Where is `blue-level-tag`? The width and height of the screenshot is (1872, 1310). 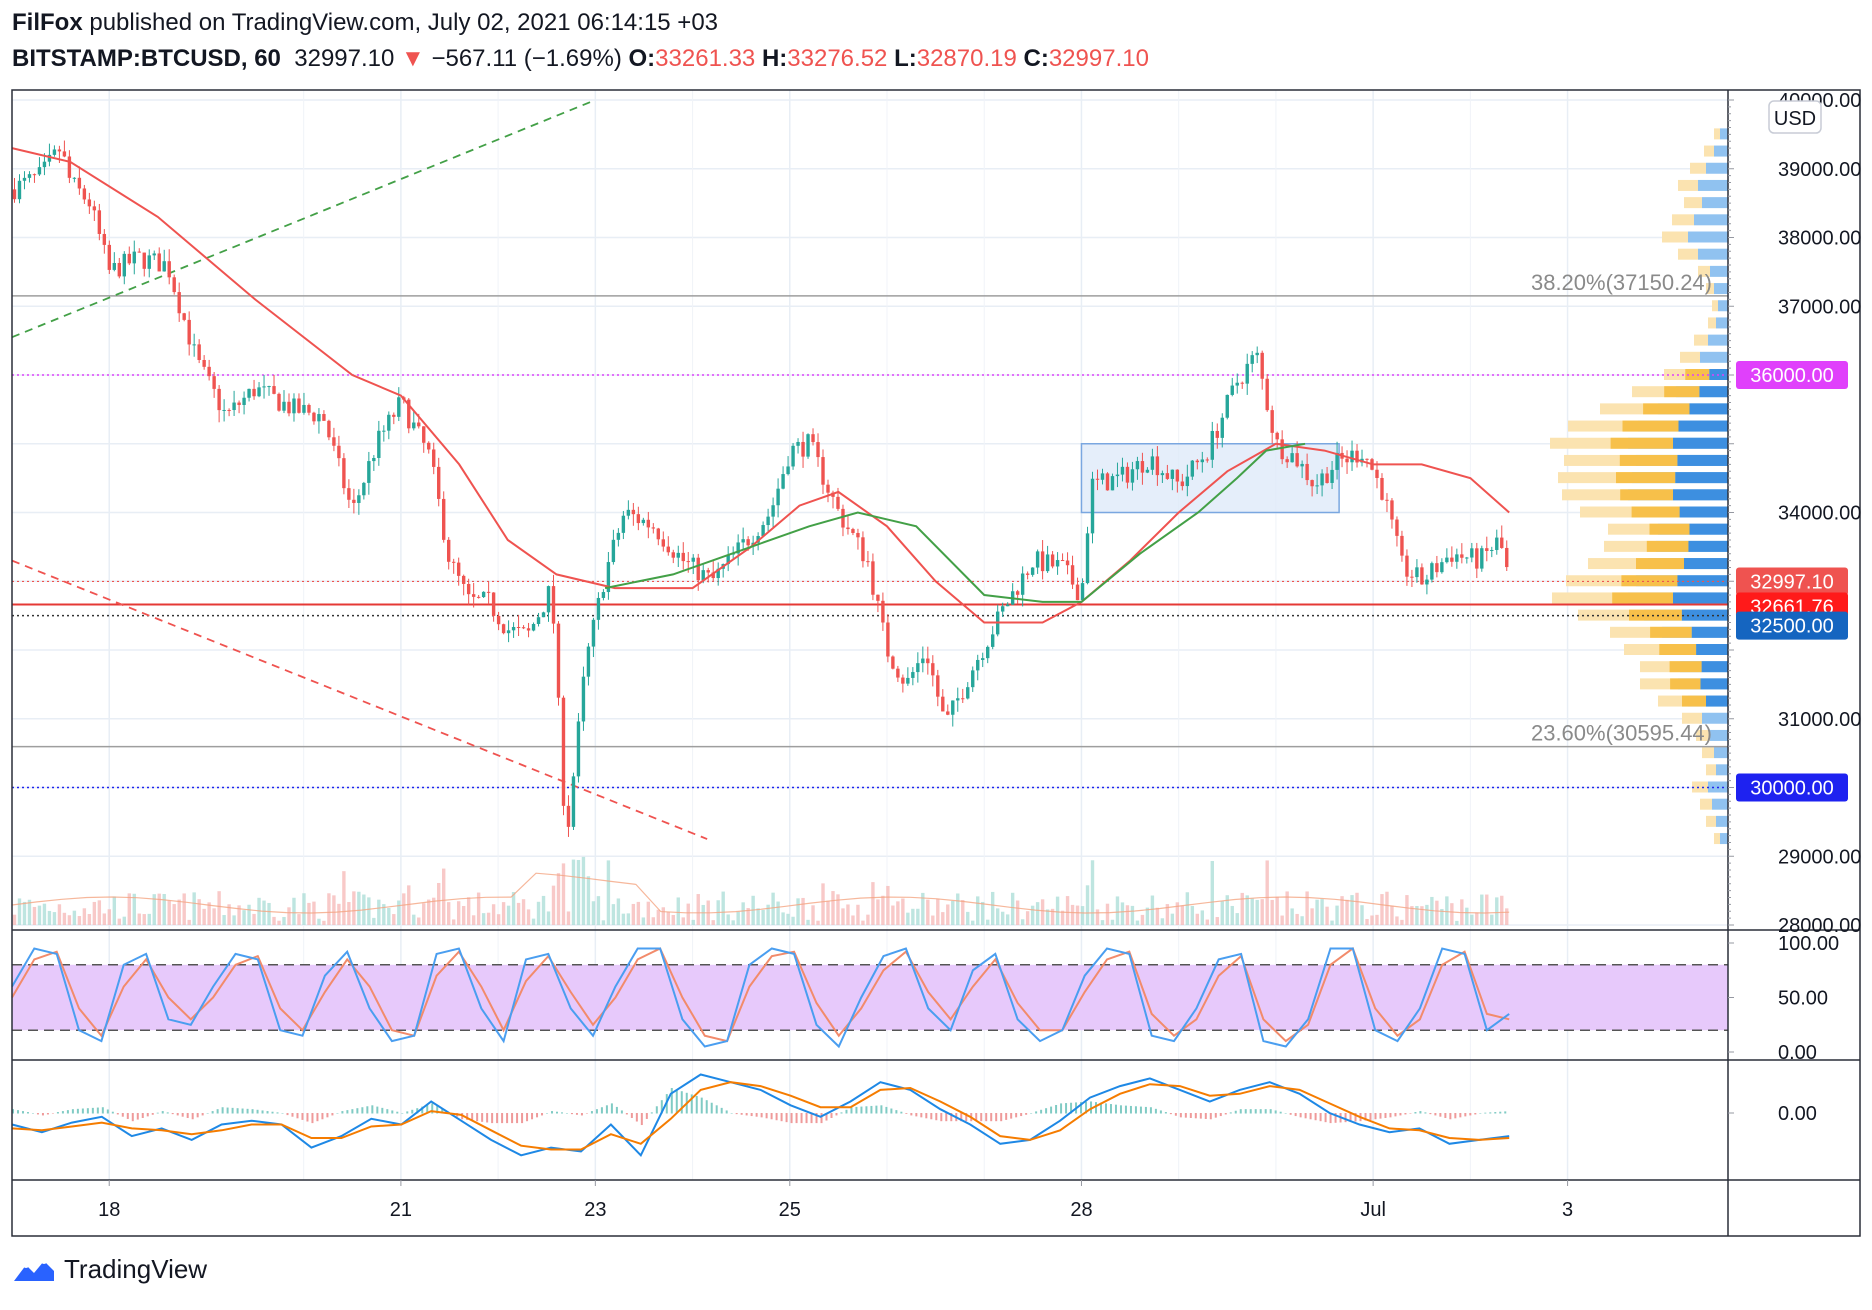
blue-level-tag is located at coordinates (1792, 787).